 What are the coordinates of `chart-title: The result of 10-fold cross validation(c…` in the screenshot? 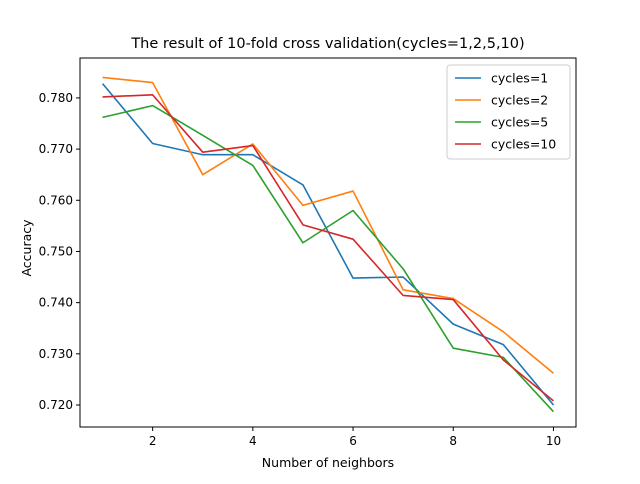 It's located at (327, 44).